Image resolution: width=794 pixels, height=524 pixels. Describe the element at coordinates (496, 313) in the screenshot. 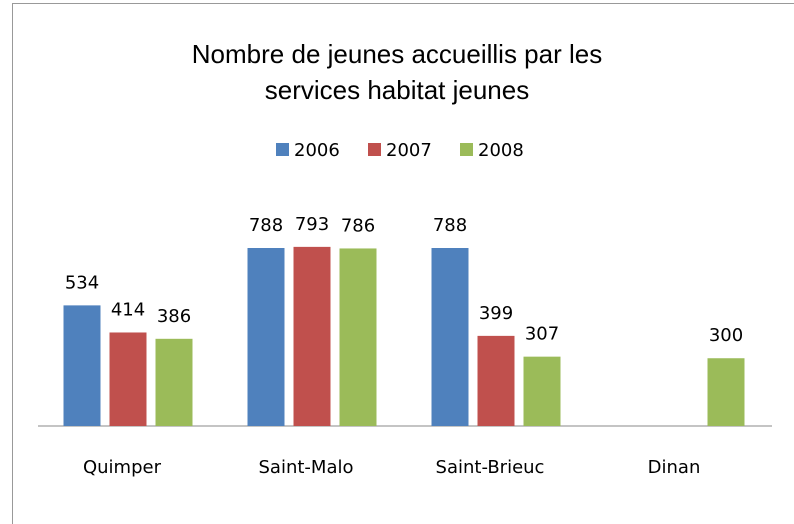

I see `data-label: 399` at that location.